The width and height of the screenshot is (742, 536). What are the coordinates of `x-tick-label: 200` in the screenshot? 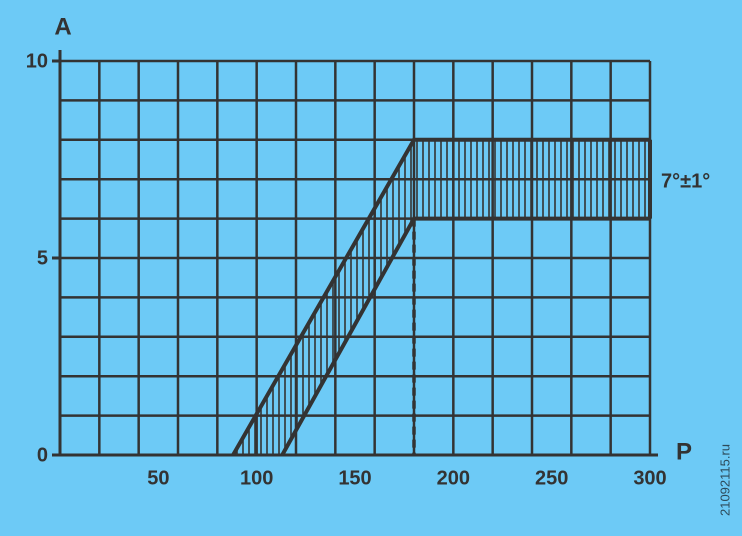 It's located at (453, 478).